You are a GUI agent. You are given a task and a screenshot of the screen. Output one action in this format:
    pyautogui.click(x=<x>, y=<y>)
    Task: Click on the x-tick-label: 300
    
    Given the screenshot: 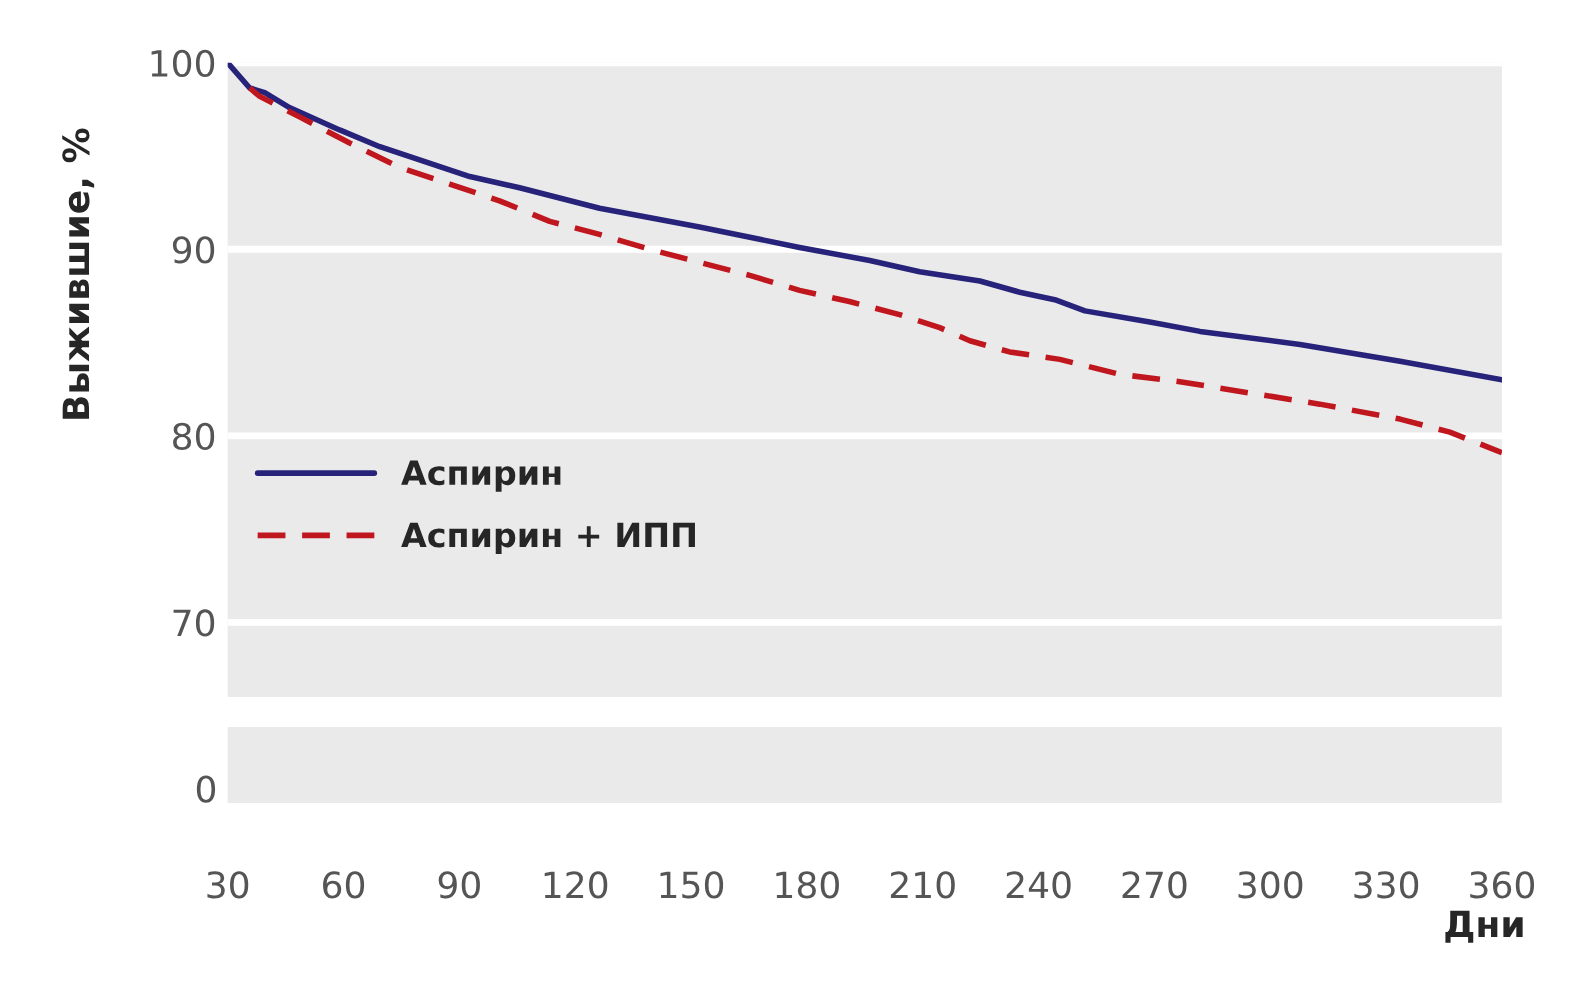 What is the action you would take?
    pyautogui.click(x=1270, y=885)
    